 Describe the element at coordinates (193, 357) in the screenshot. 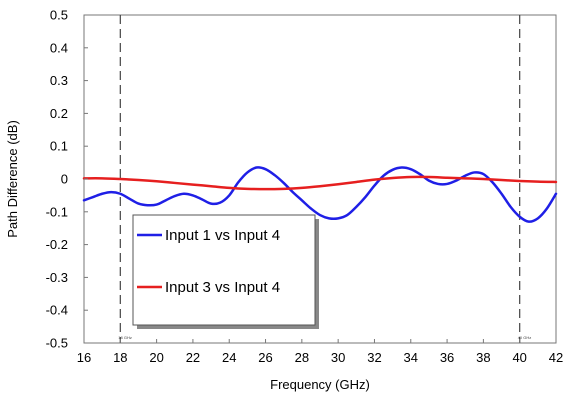

I see `x-tick-label: 22` at that location.